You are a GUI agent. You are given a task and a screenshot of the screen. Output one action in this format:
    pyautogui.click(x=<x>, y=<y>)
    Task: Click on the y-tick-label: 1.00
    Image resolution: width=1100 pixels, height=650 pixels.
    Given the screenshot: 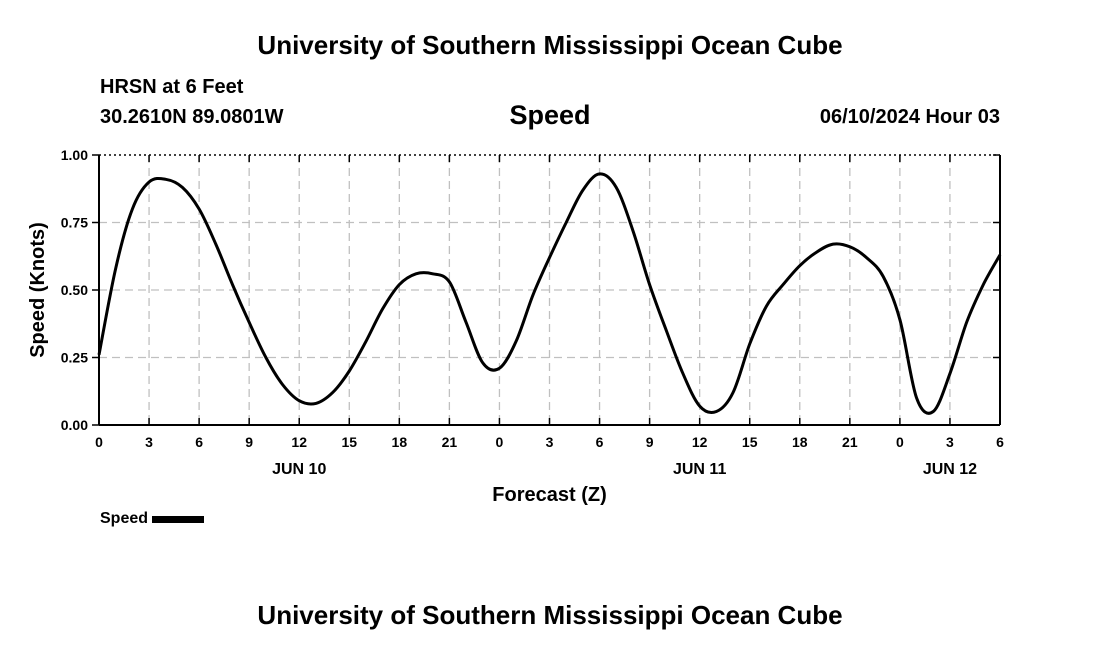 What is the action you would take?
    pyautogui.click(x=74, y=155)
    